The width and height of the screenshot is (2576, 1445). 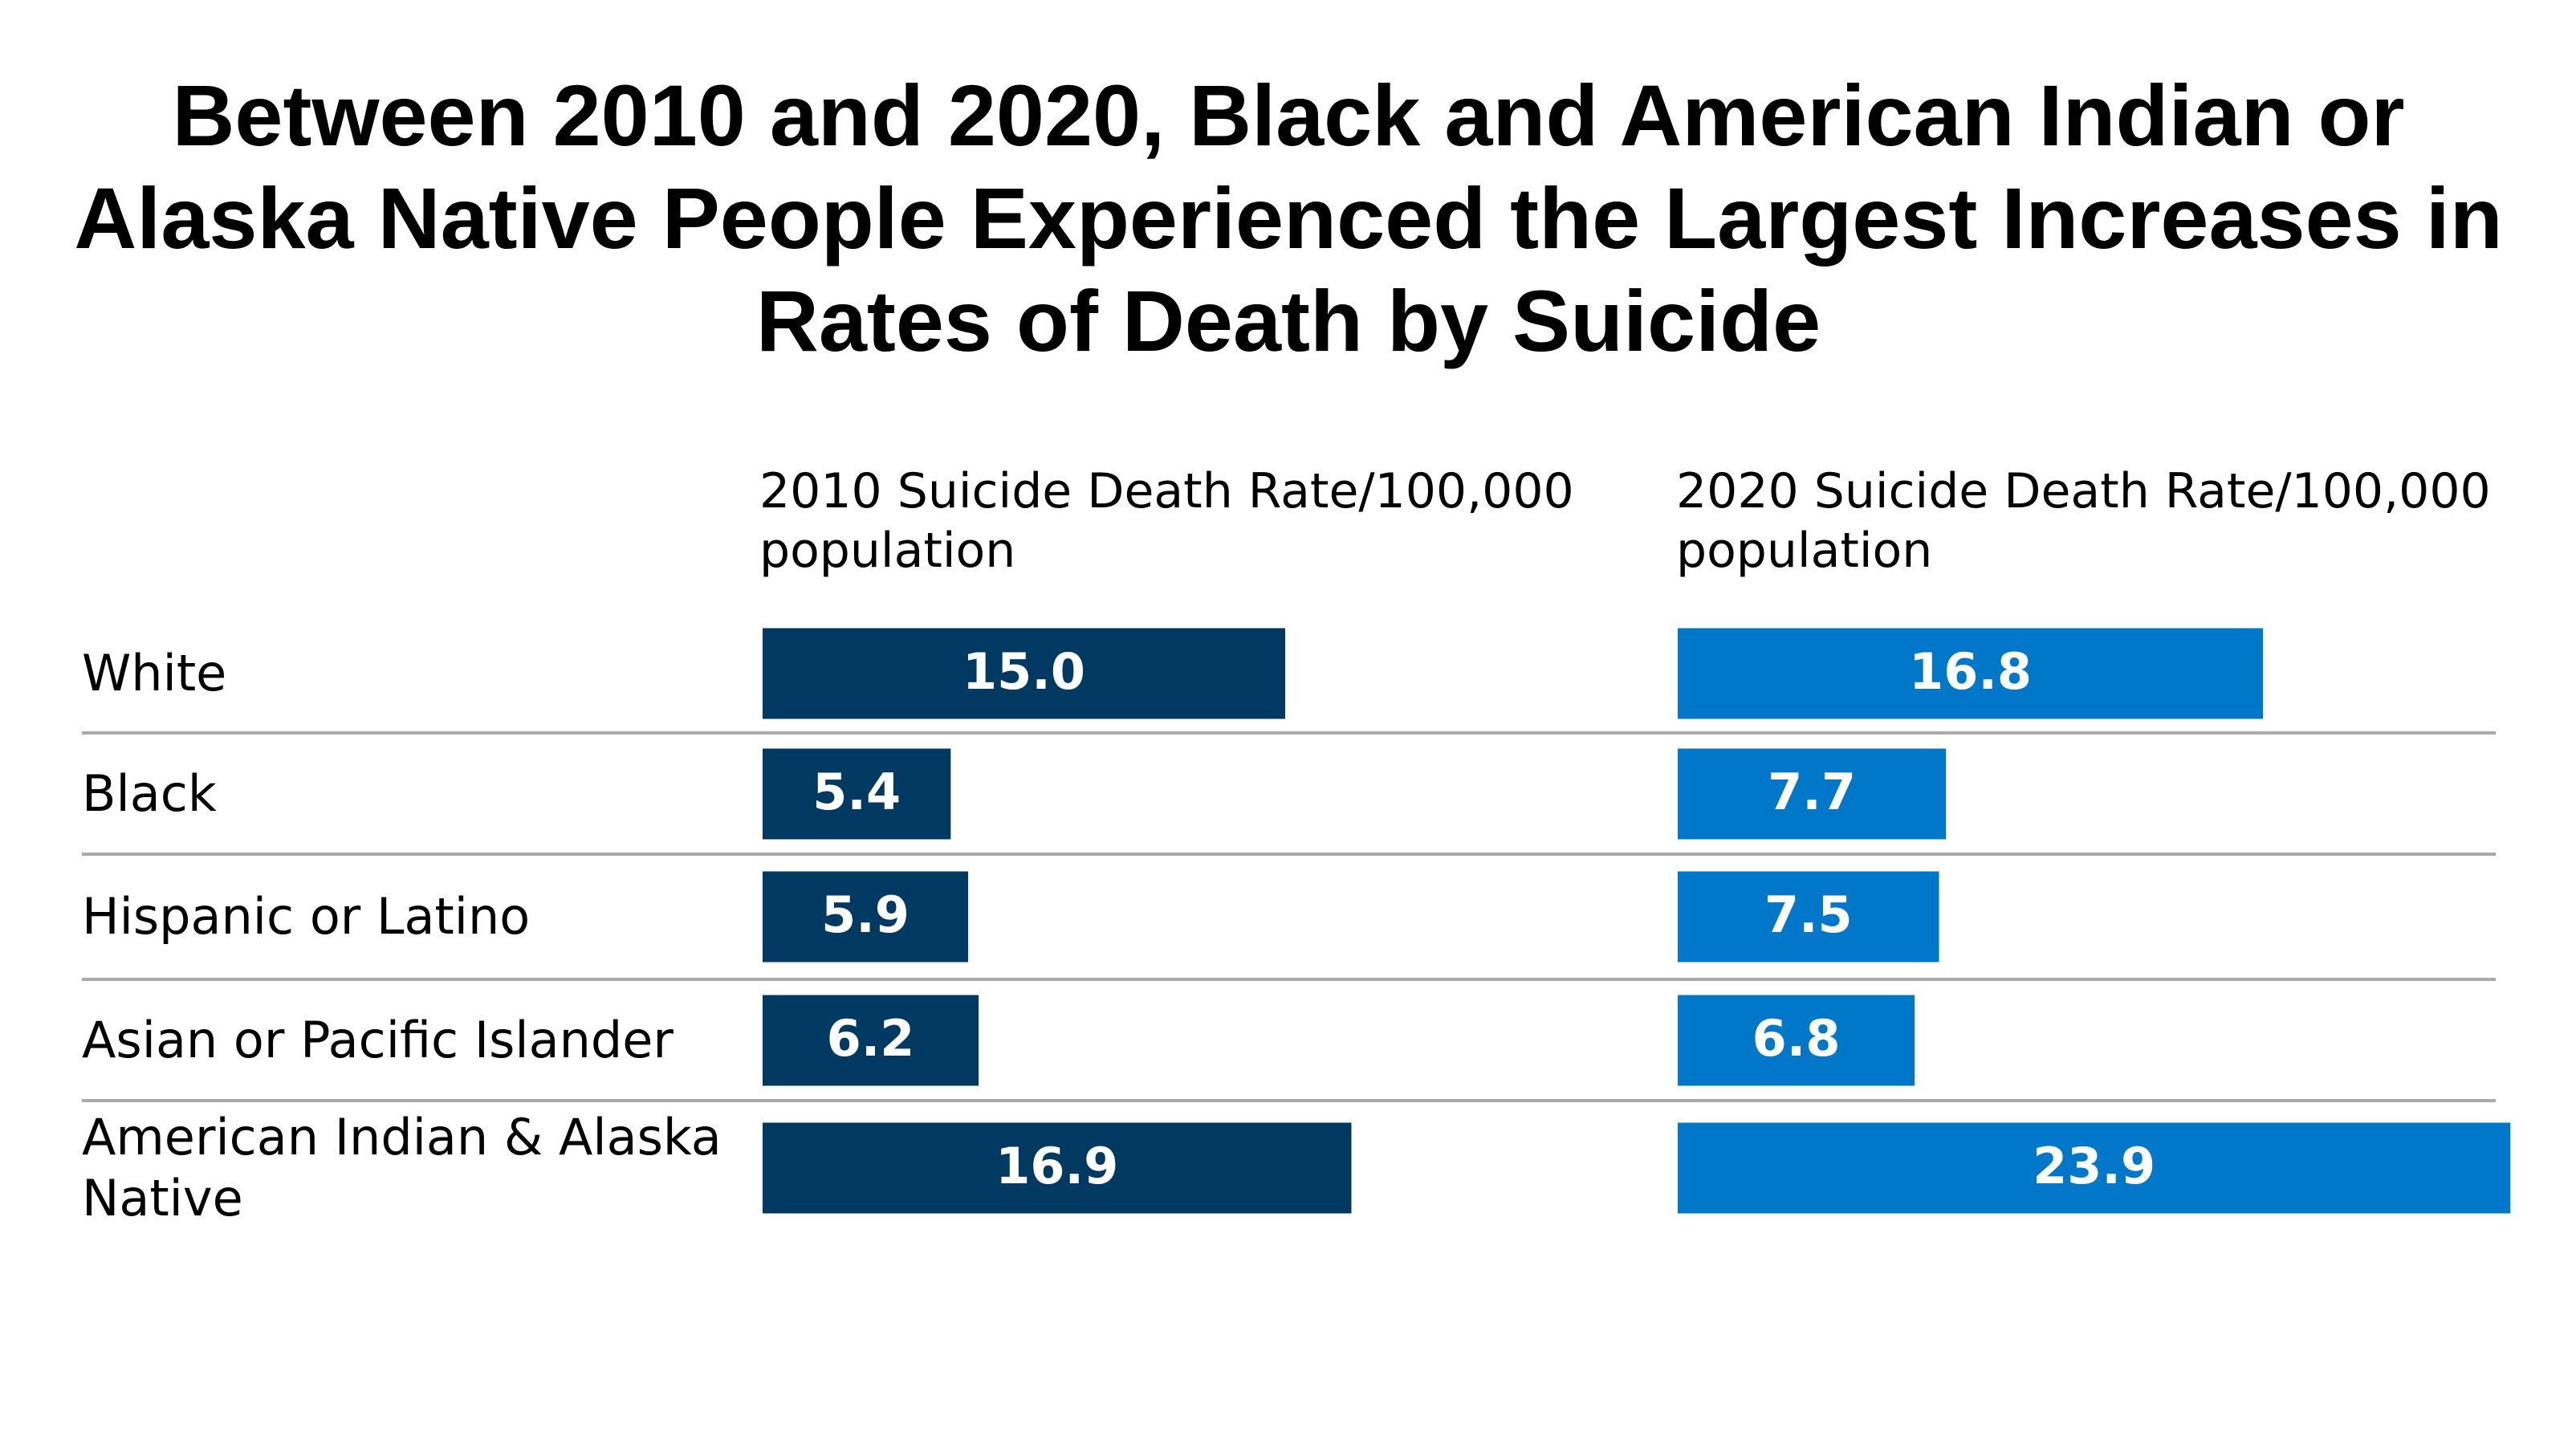 I want to click on value-label: 7.5, so click(x=1808, y=914).